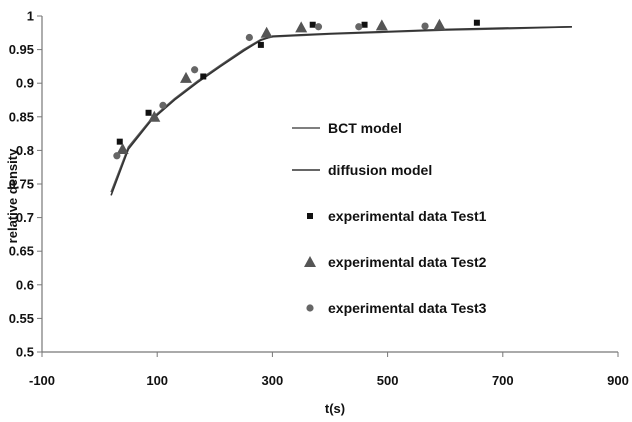 Image resolution: width=632 pixels, height=422 pixels. What do you see at coordinates (21, 116) in the screenshot?
I see `y-tick-label: 0.85` at bounding box center [21, 116].